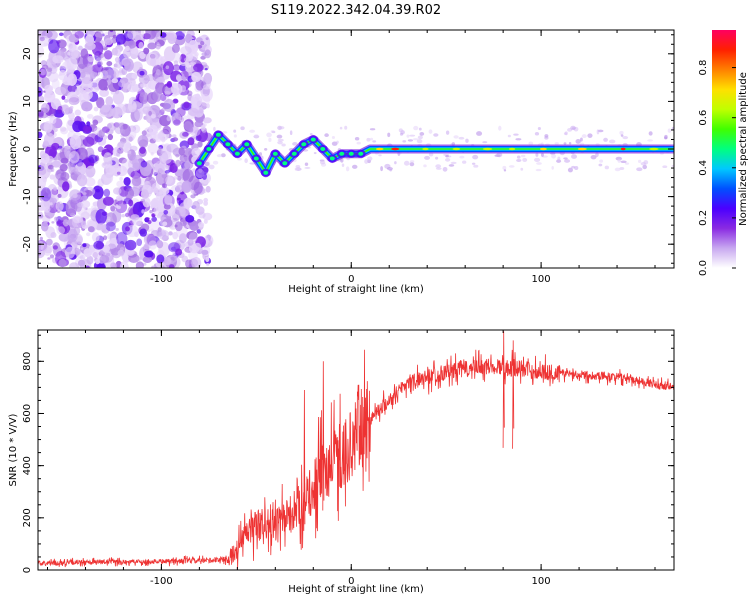  Describe the element at coordinates (717, 168) in the screenshot. I see `colorbar-ticks: 0.0 0.2 0.4 0.6 0.8` at that location.